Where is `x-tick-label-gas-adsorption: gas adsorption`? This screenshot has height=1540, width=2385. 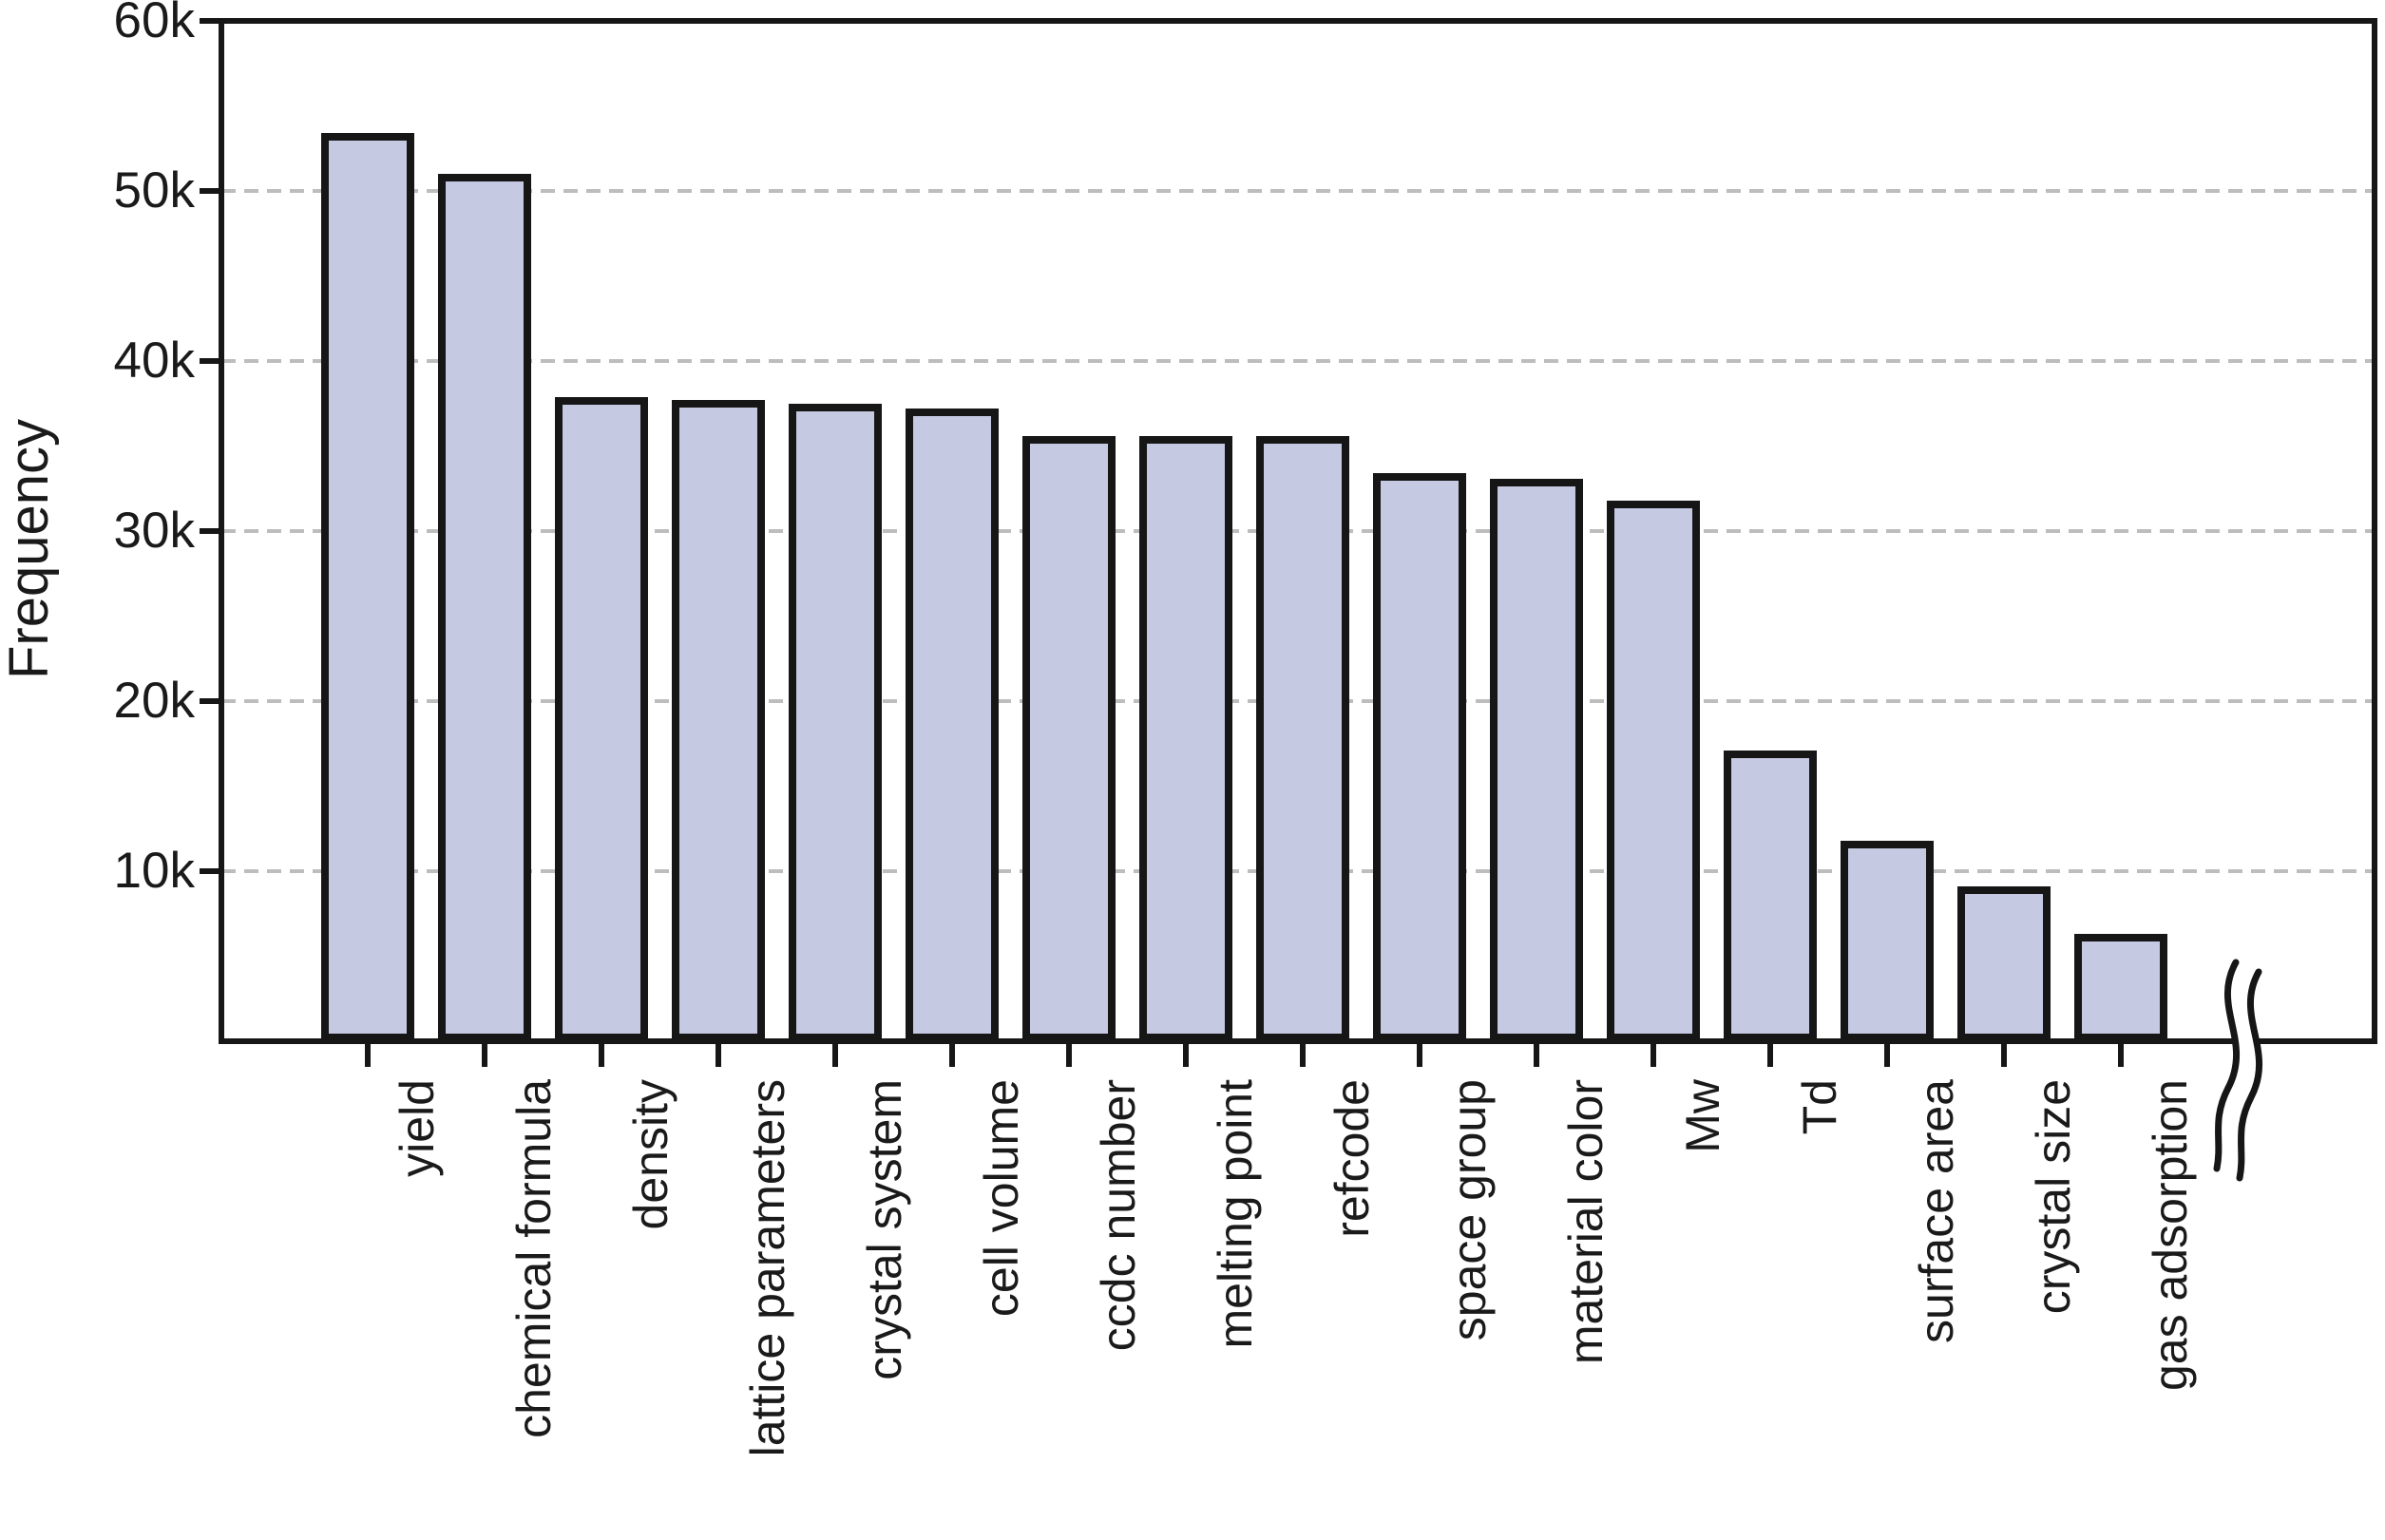
x-tick-label-gas-adsorption: gas adsorption is located at coordinates (2170, 1235).